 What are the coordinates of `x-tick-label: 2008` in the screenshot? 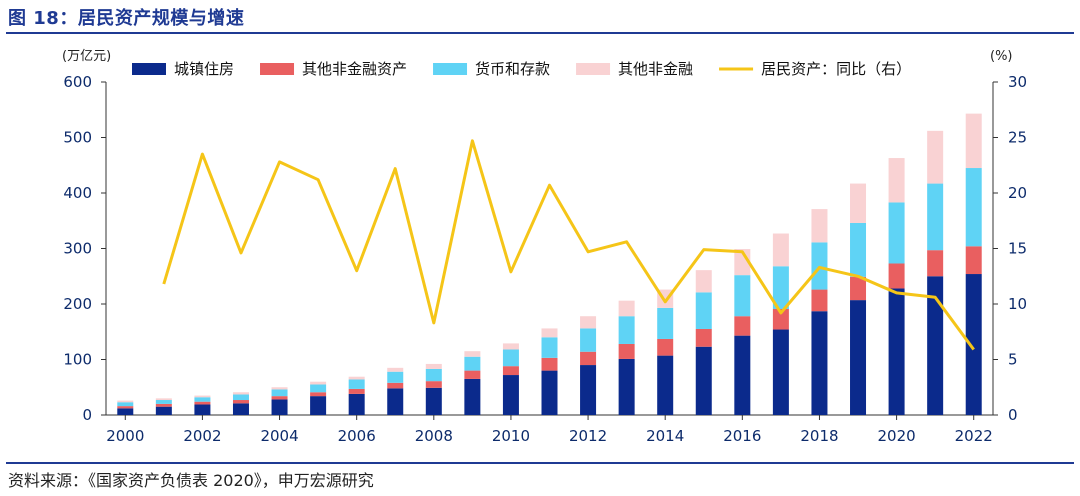 It's located at (434, 436).